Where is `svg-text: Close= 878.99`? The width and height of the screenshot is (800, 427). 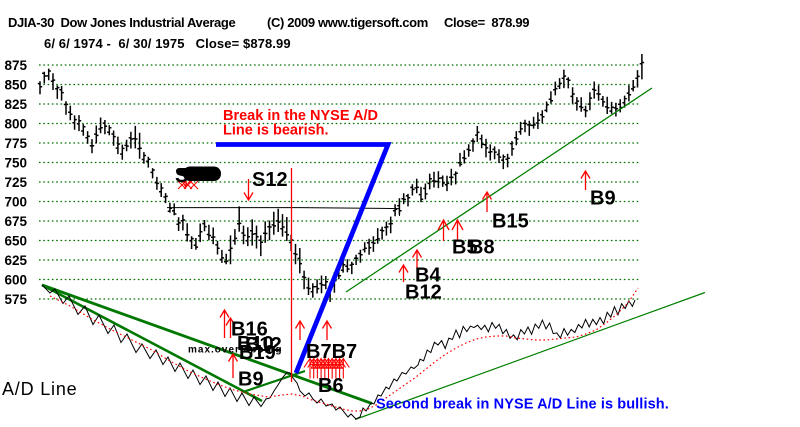 svg-text: Close= 878.99 is located at coordinates (486, 22).